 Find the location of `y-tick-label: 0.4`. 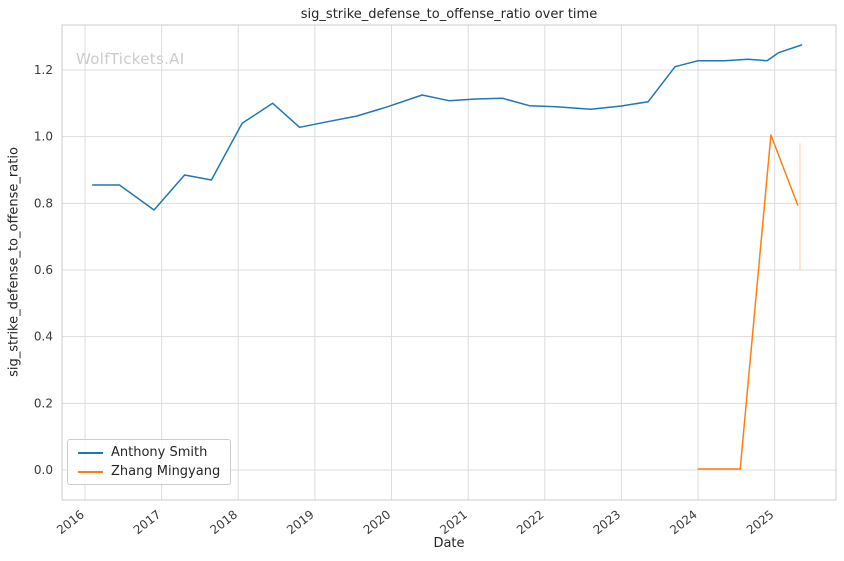

y-tick-label: 0.4 is located at coordinates (43, 337).